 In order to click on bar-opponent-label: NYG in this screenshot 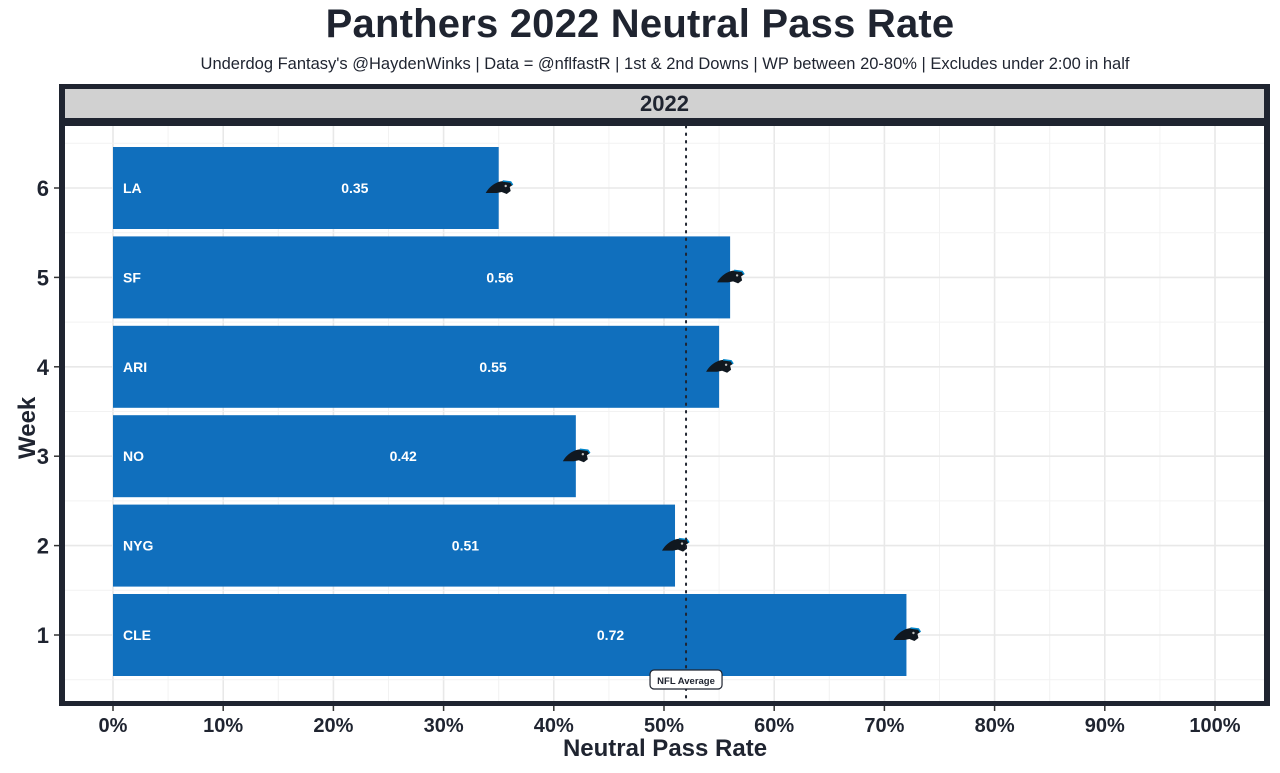, I will do `click(138, 546)`.